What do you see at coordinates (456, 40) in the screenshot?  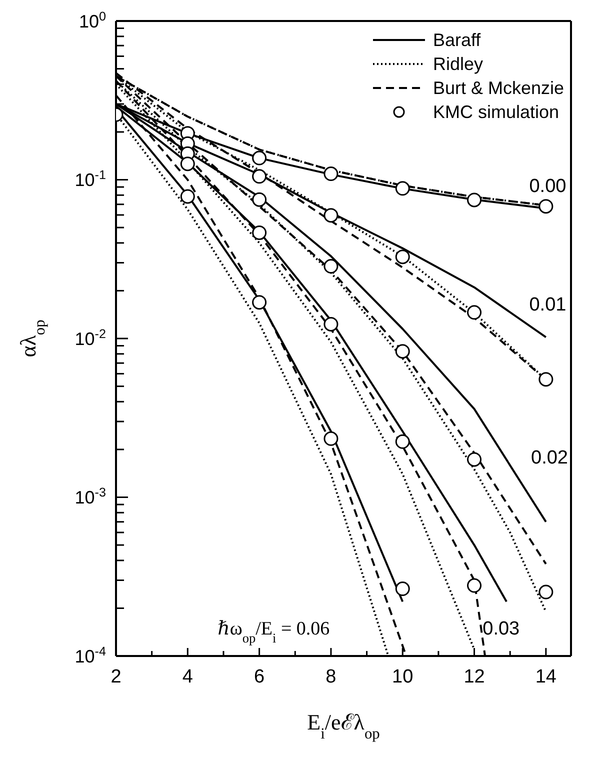 I see `legend-label: Baraff` at bounding box center [456, 40].